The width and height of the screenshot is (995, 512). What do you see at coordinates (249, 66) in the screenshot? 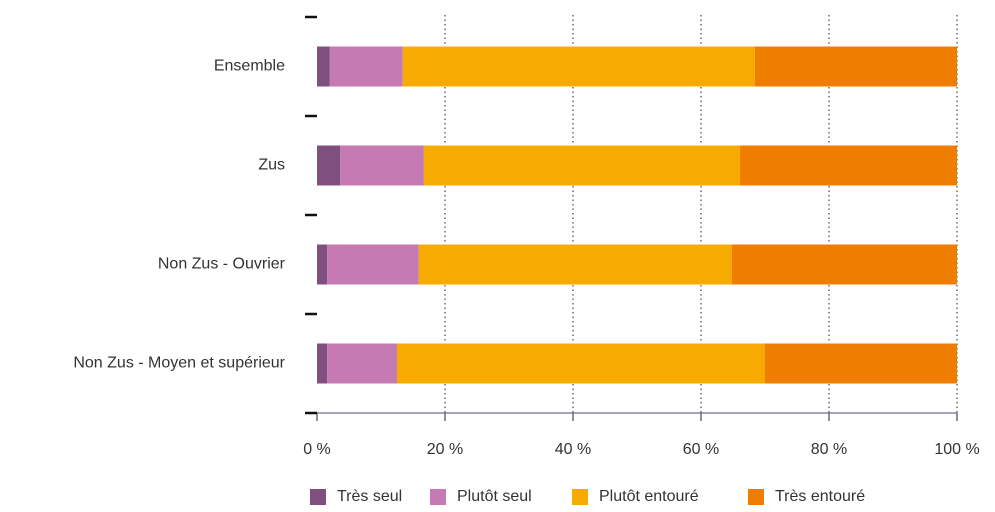
I see `y-tick-label: Ensemble` at bounding box center [249, 66].